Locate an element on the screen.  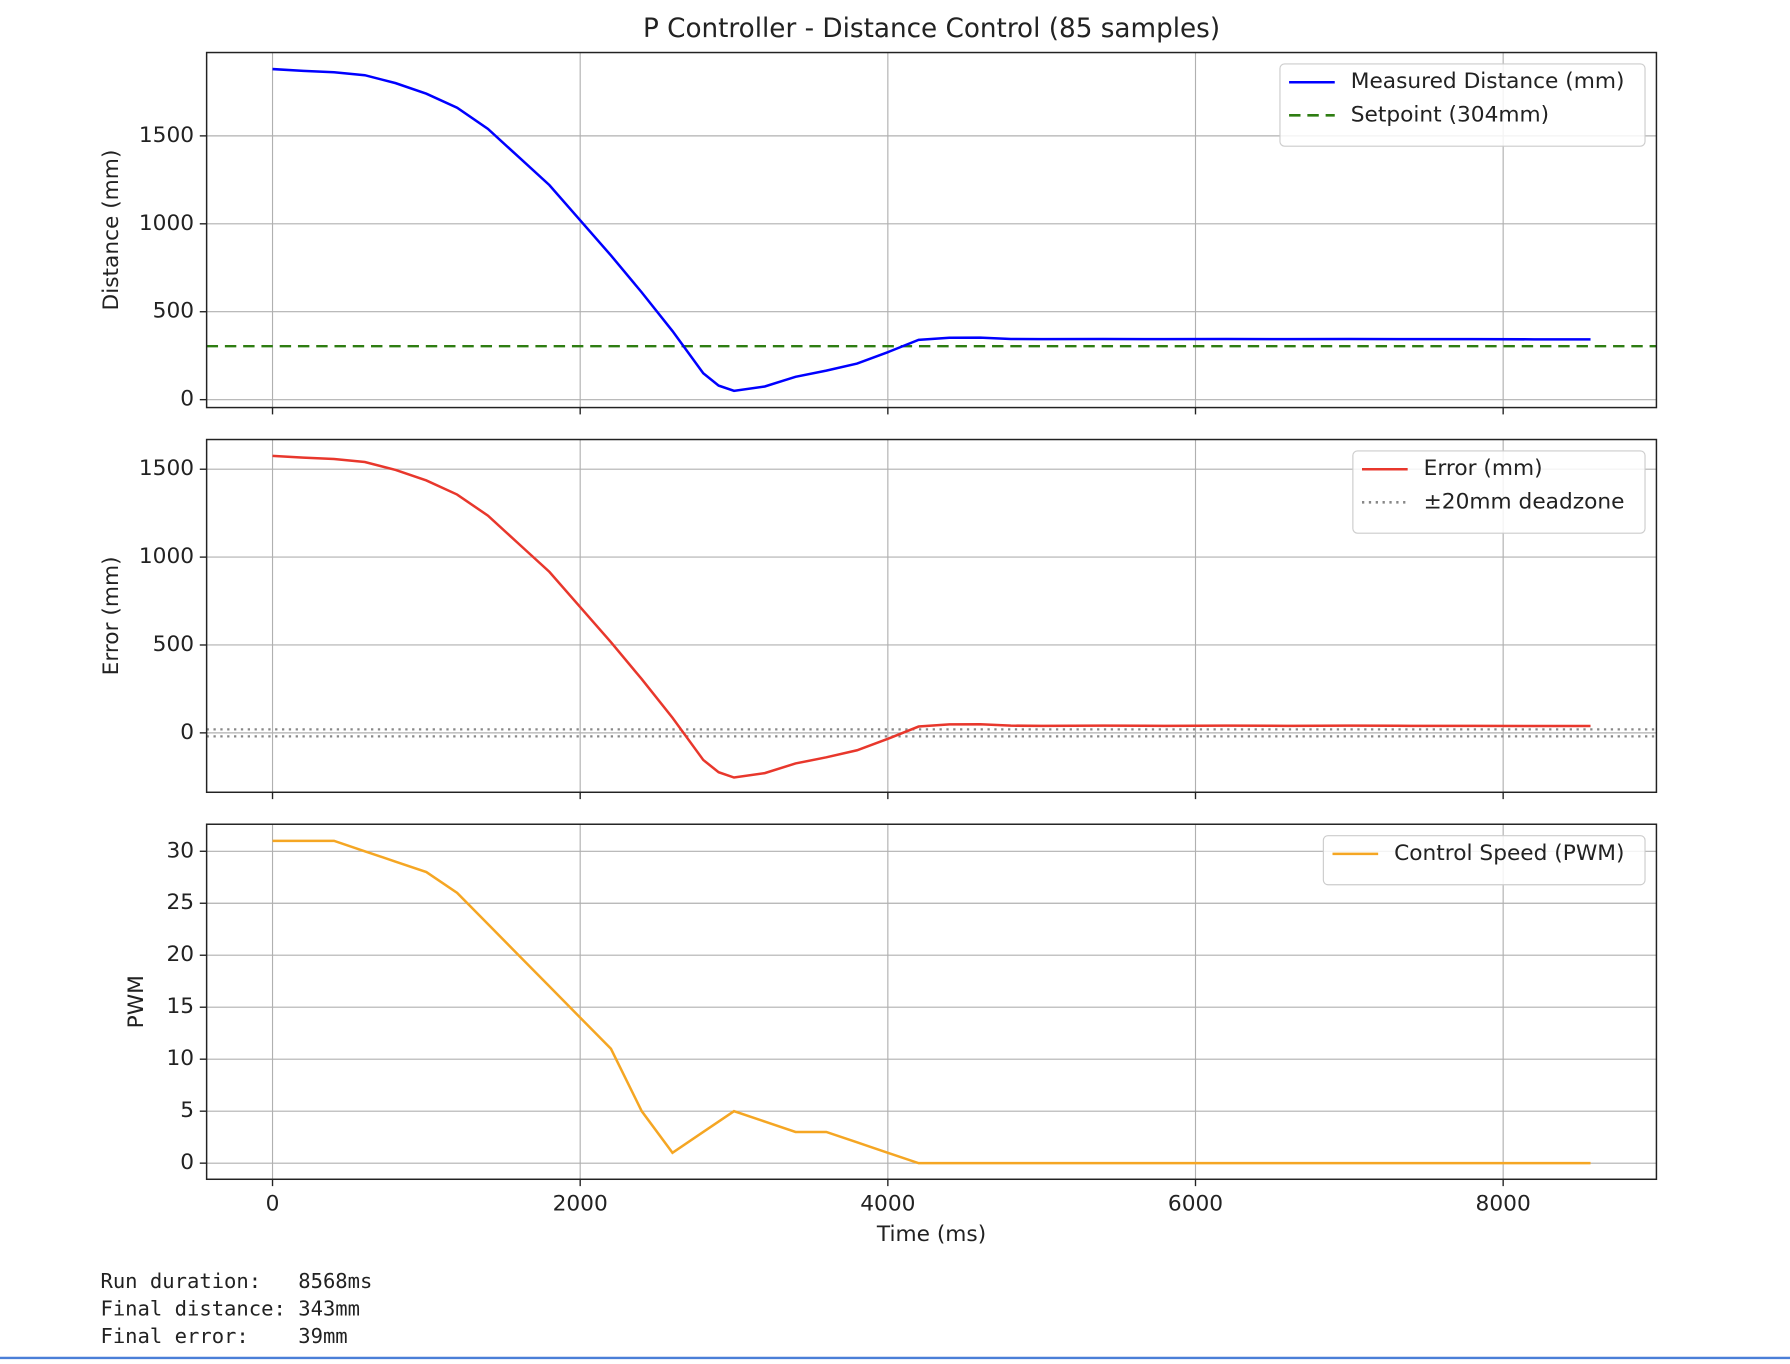
x-axis-label: Time (ms) is located at coordinates (931, 1234).